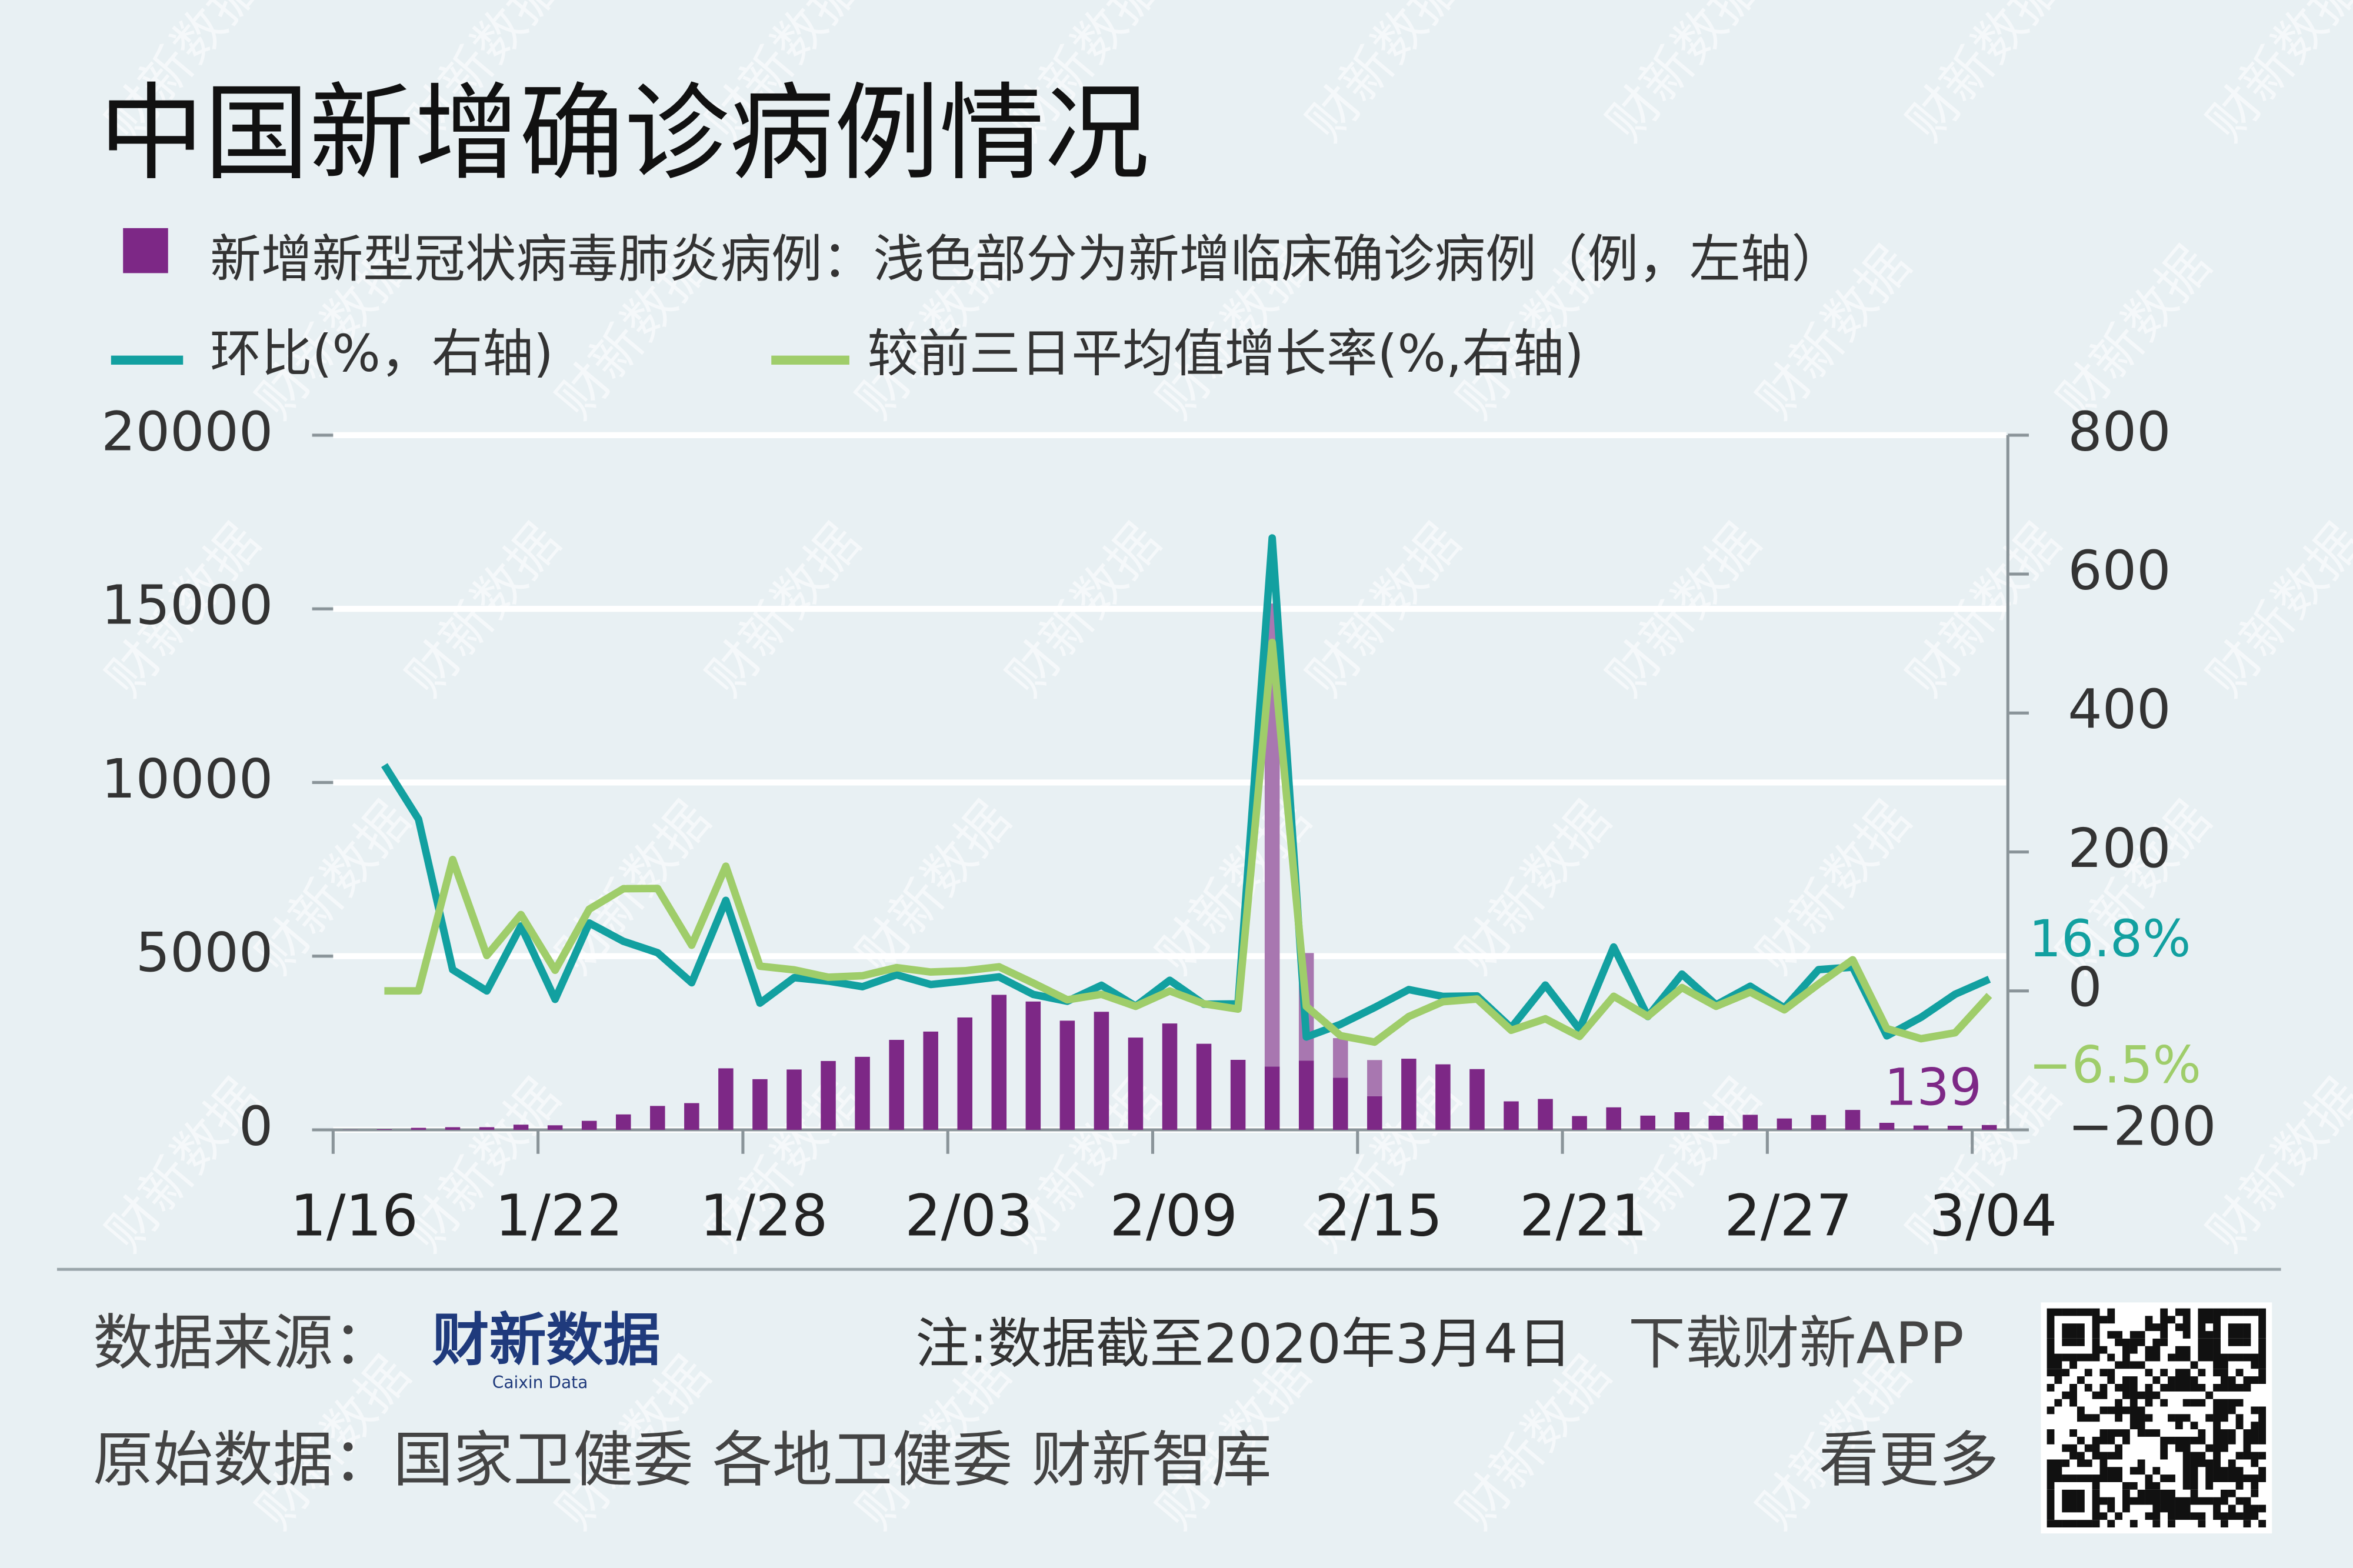 The height and width of the screenshot is (1568, 2353). What do you see at coordinates (2157, 1418) in the screenshot?
I see `qr-code` at bounding box center [2157, 1418].